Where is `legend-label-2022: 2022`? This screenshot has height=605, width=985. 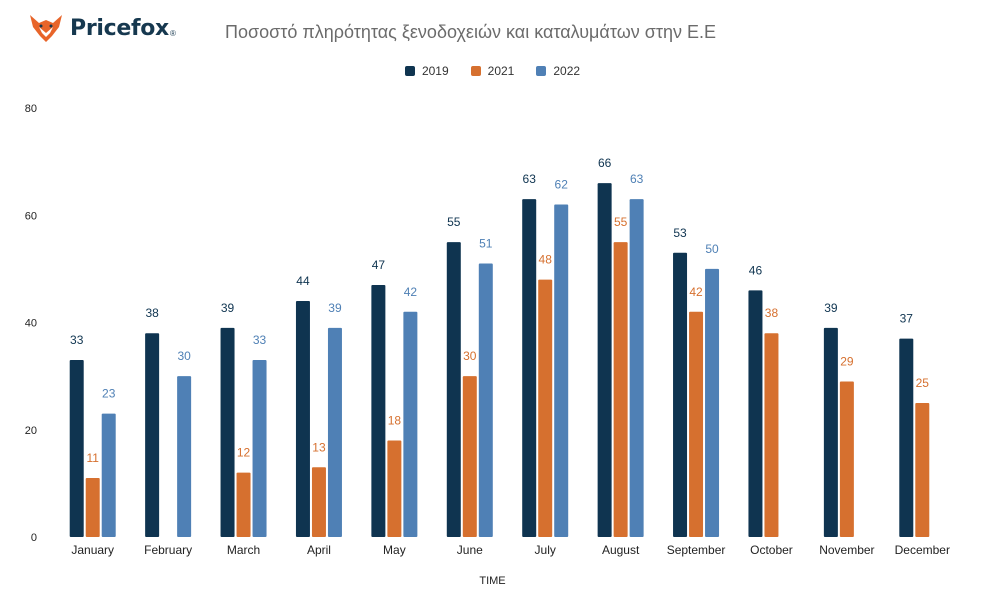 legend-label-2022: 2022 is located at coordinates (567, 71).